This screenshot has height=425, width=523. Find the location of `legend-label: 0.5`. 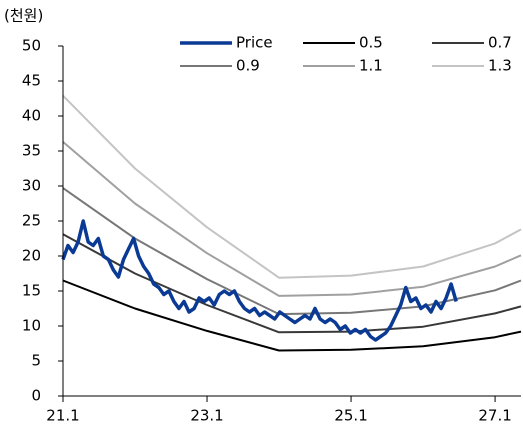

legend-label: 0.5 is located at coordinates (371, 43).